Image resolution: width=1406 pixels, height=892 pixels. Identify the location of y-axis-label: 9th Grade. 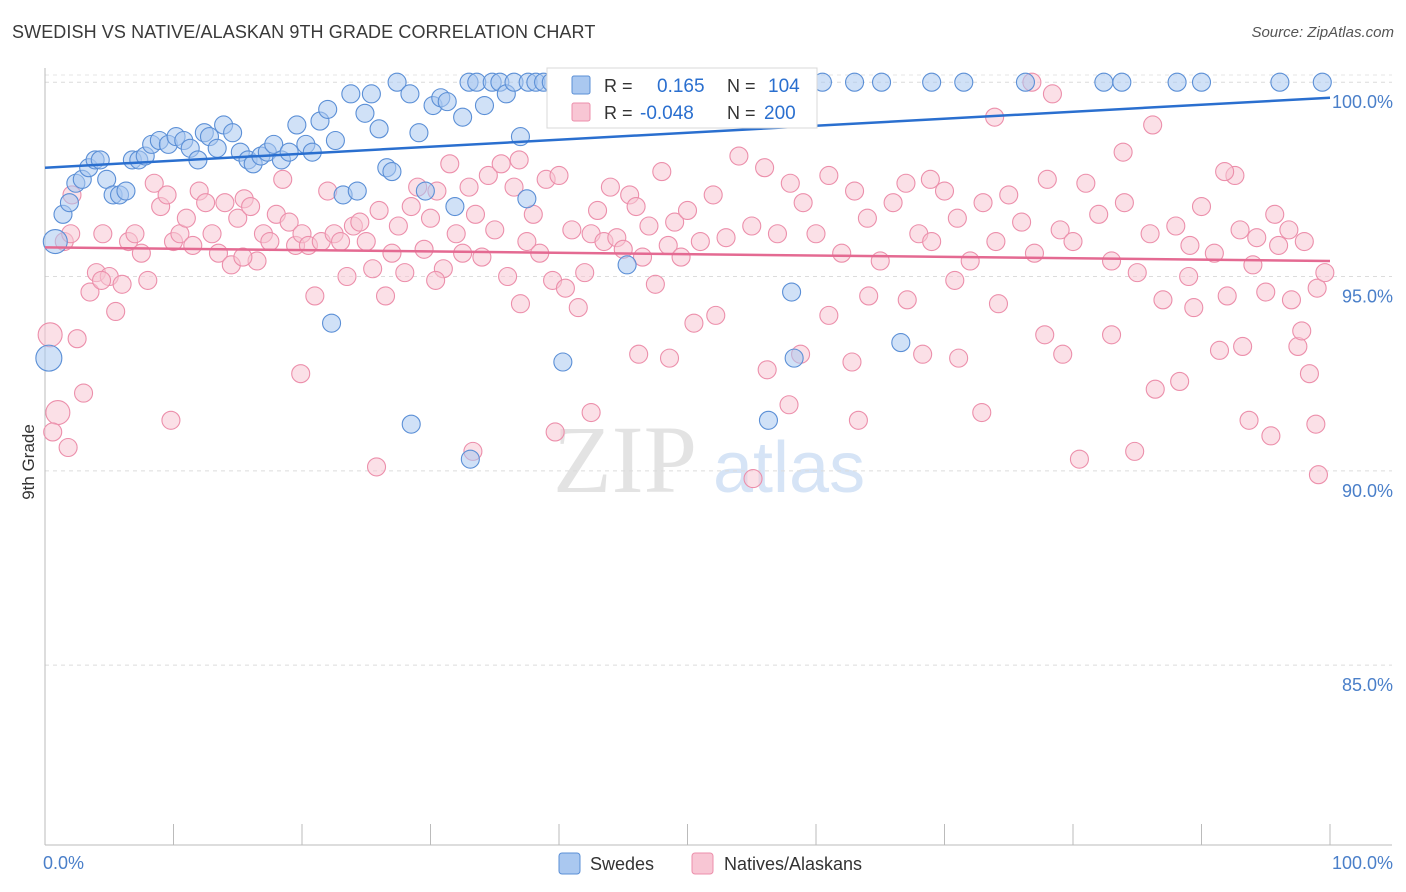
(28, 462).